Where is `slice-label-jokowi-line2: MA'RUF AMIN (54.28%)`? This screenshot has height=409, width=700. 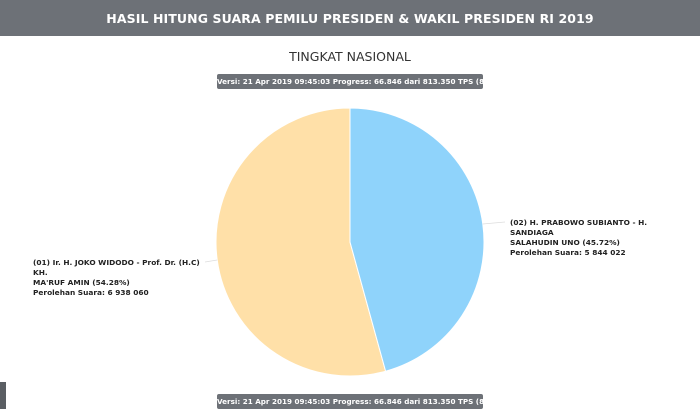 slice-label-jokowi-line2: MA'RUF AMIN (54.28%) is located at coordinates (81, 282).